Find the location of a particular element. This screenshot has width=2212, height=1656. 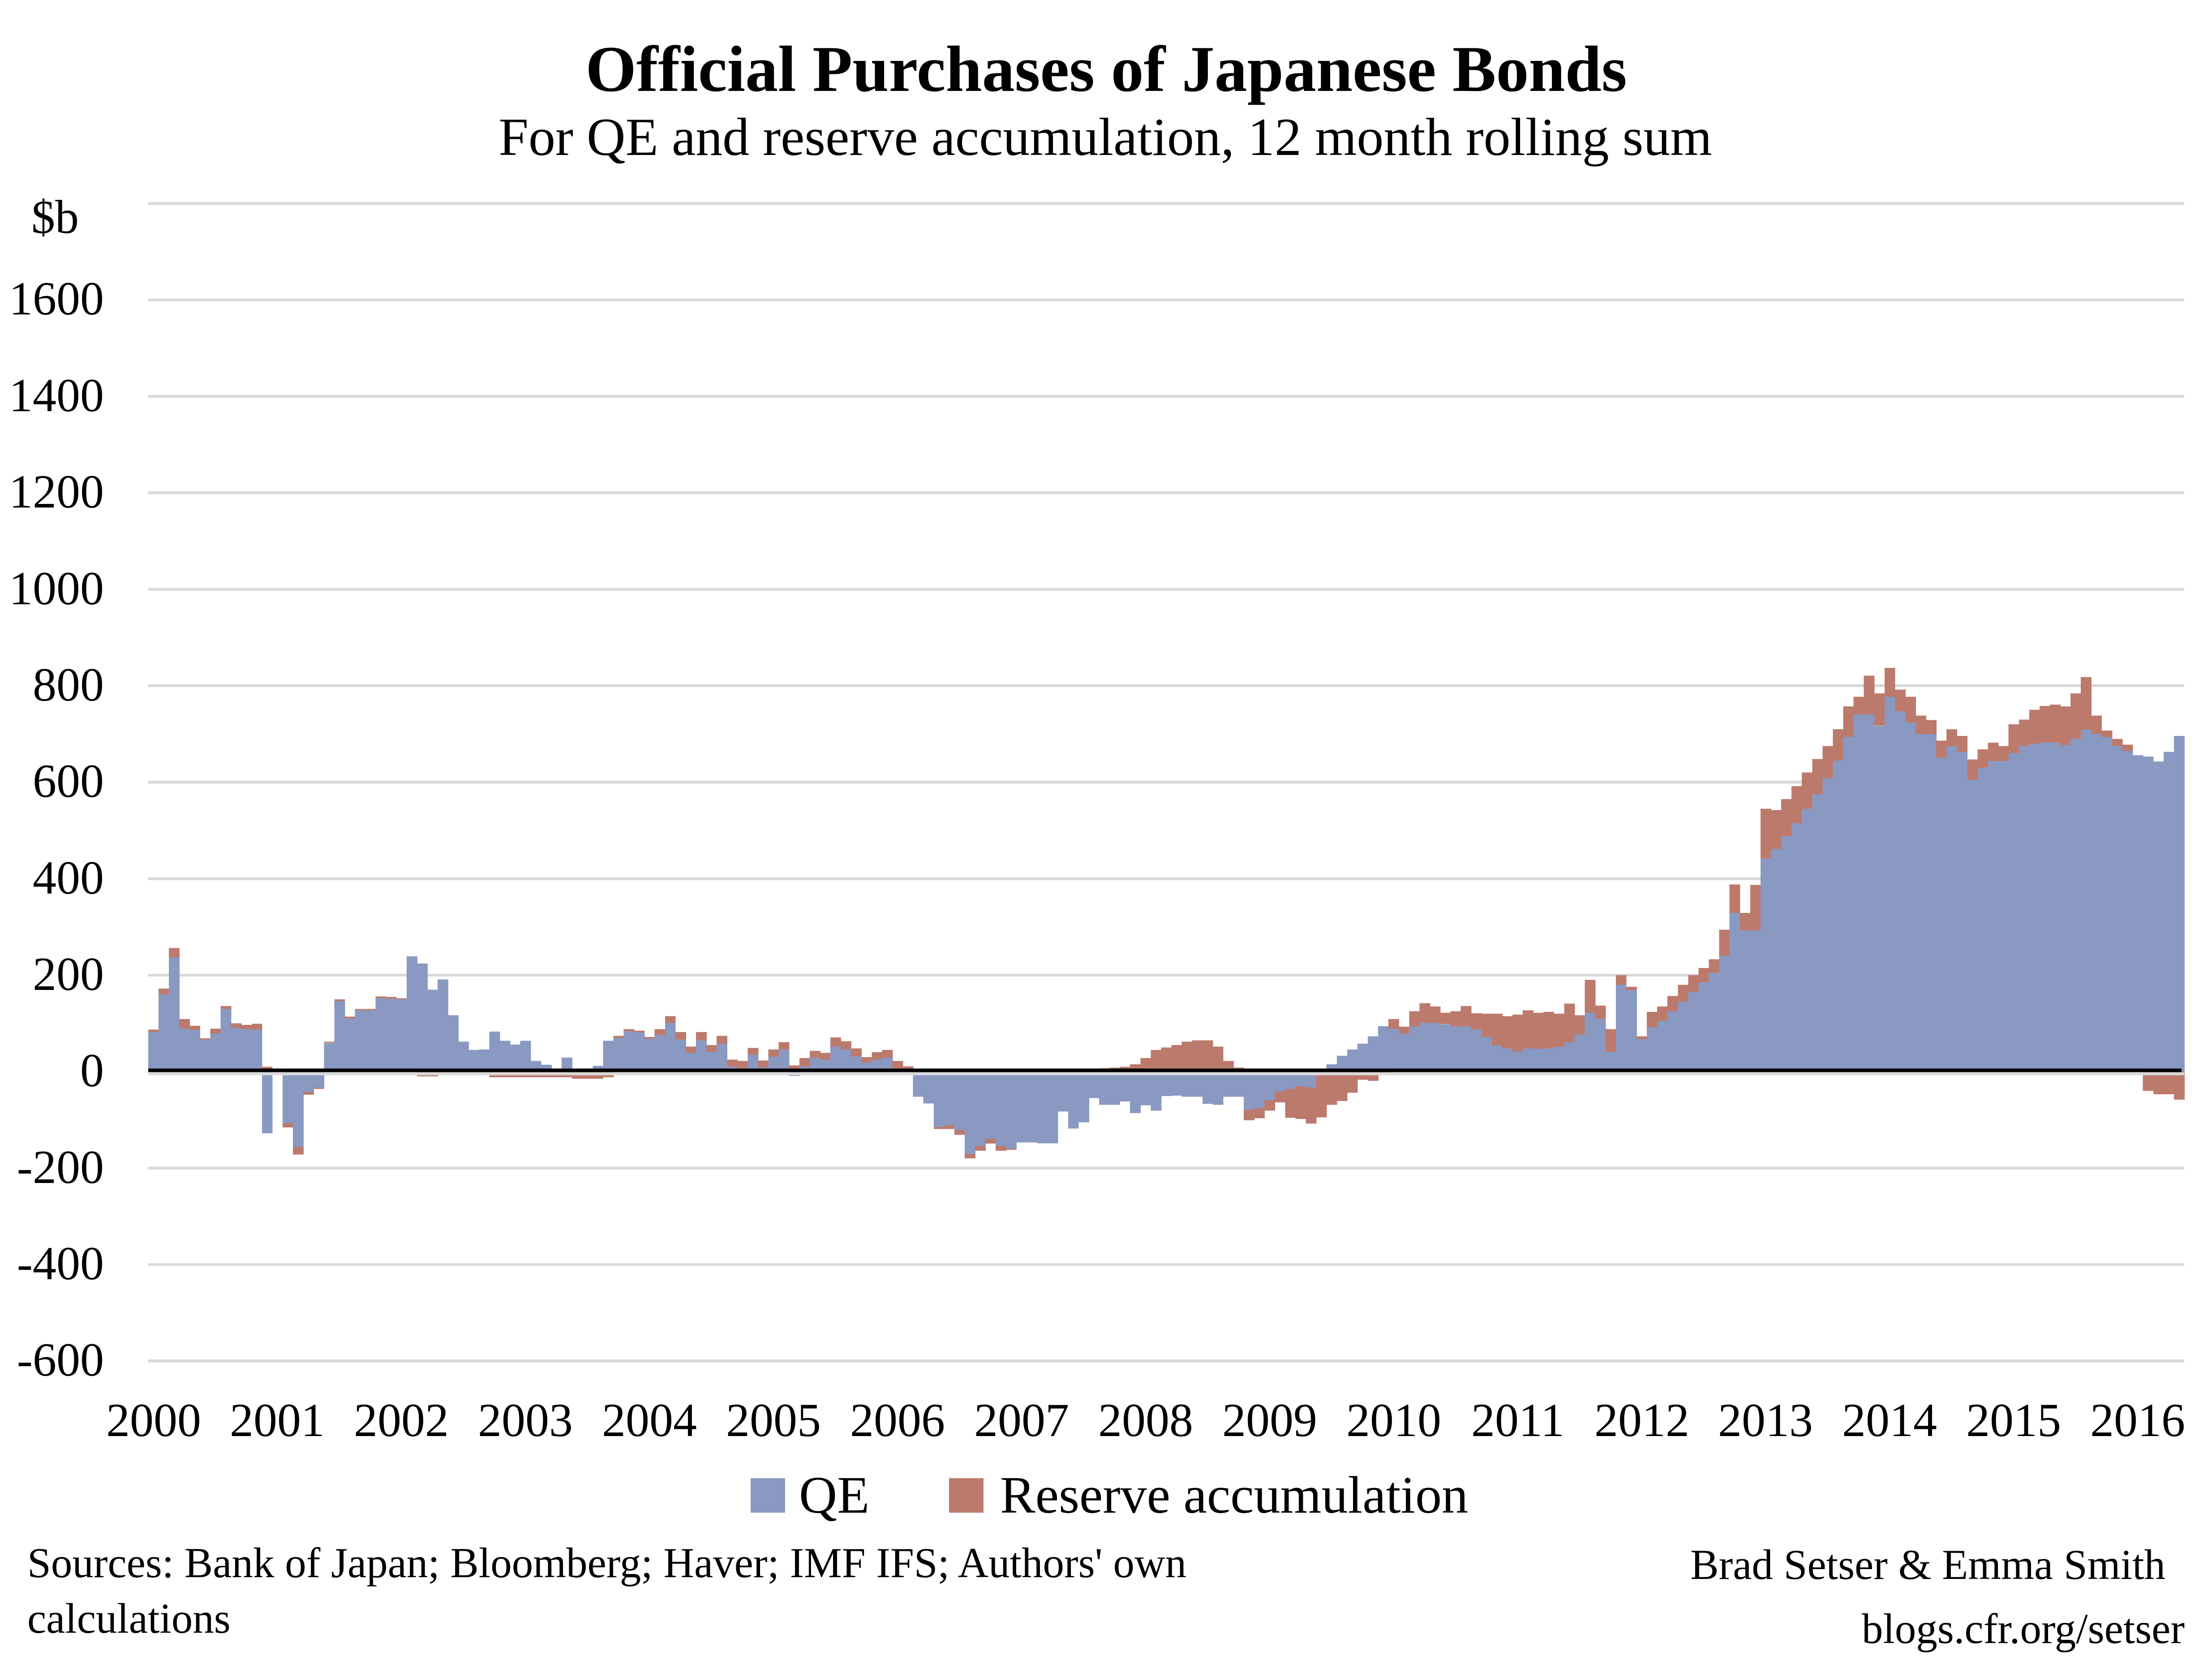

svg-text: 1400 is located at coordinates (56, 395).